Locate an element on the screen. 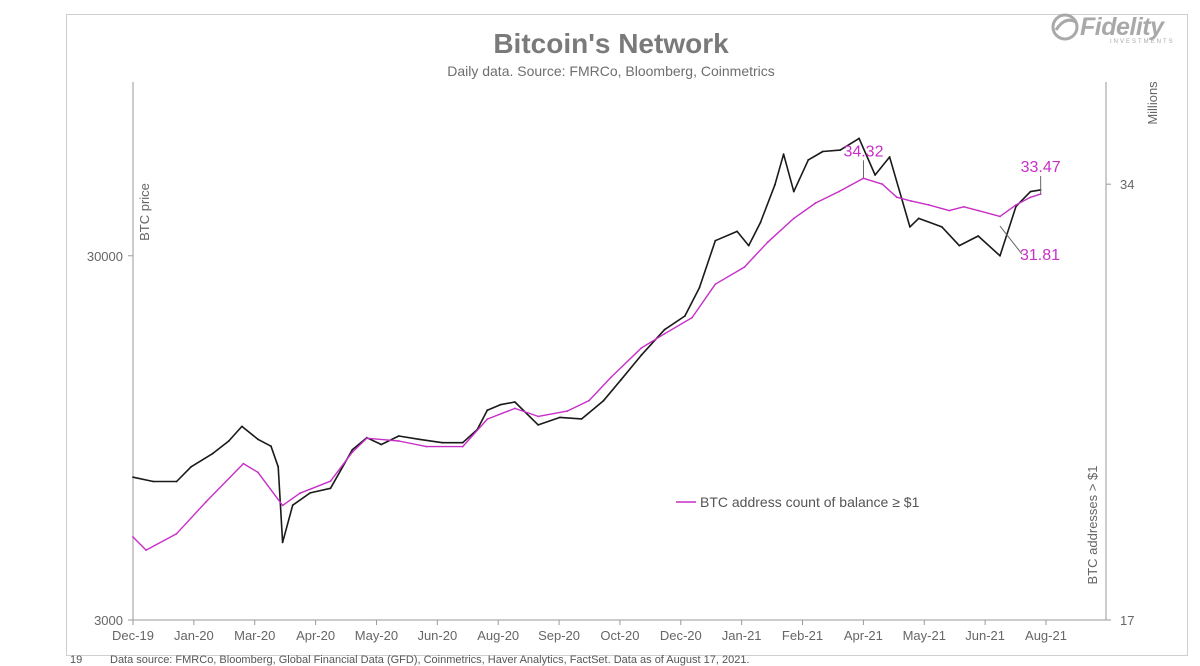  fidelity-swirl-icon is located at coordinates (1065, 27).